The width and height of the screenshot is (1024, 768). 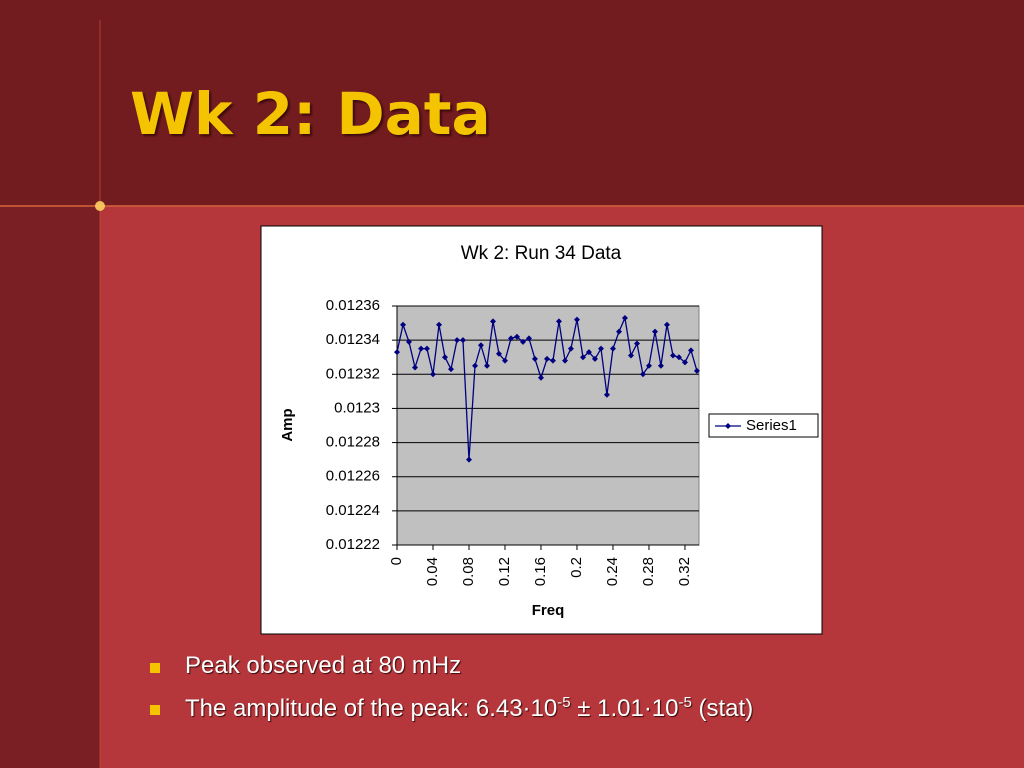 I want to click on y-tick-label: 0.01224, so click(x=353, y=510).